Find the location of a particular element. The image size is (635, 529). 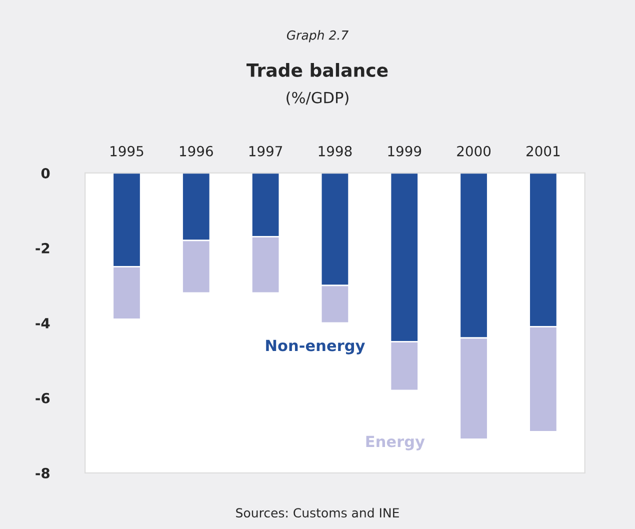

caption: Graph 2.7 is located at coordinates (317, 36).